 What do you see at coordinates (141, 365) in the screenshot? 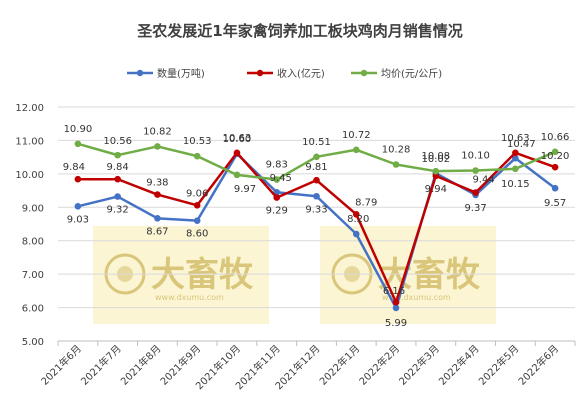
I see `x-tick-label-3: 2021年8月` at bounding box center [141, 365].